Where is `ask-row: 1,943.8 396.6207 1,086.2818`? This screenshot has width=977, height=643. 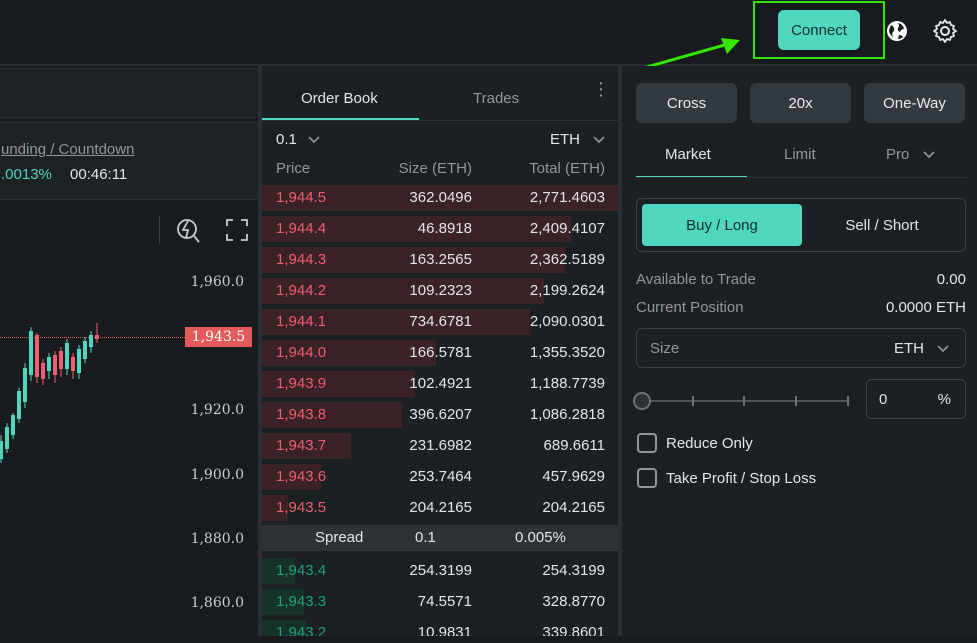
ask-row: 1,943.8 396.6207 1,086.2818 is located at coordinates (440, 415).